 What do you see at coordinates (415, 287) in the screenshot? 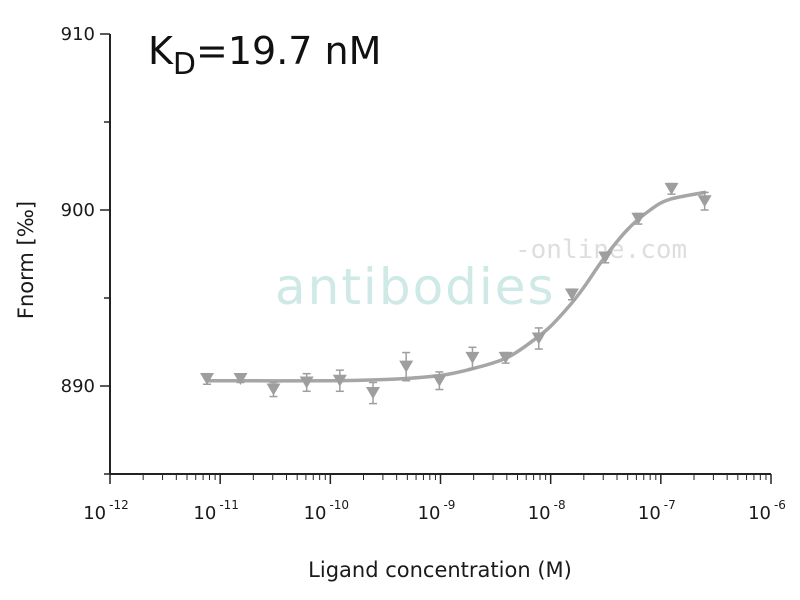
I see `watermark-main: antibodies` at bounding box center [415, 287].